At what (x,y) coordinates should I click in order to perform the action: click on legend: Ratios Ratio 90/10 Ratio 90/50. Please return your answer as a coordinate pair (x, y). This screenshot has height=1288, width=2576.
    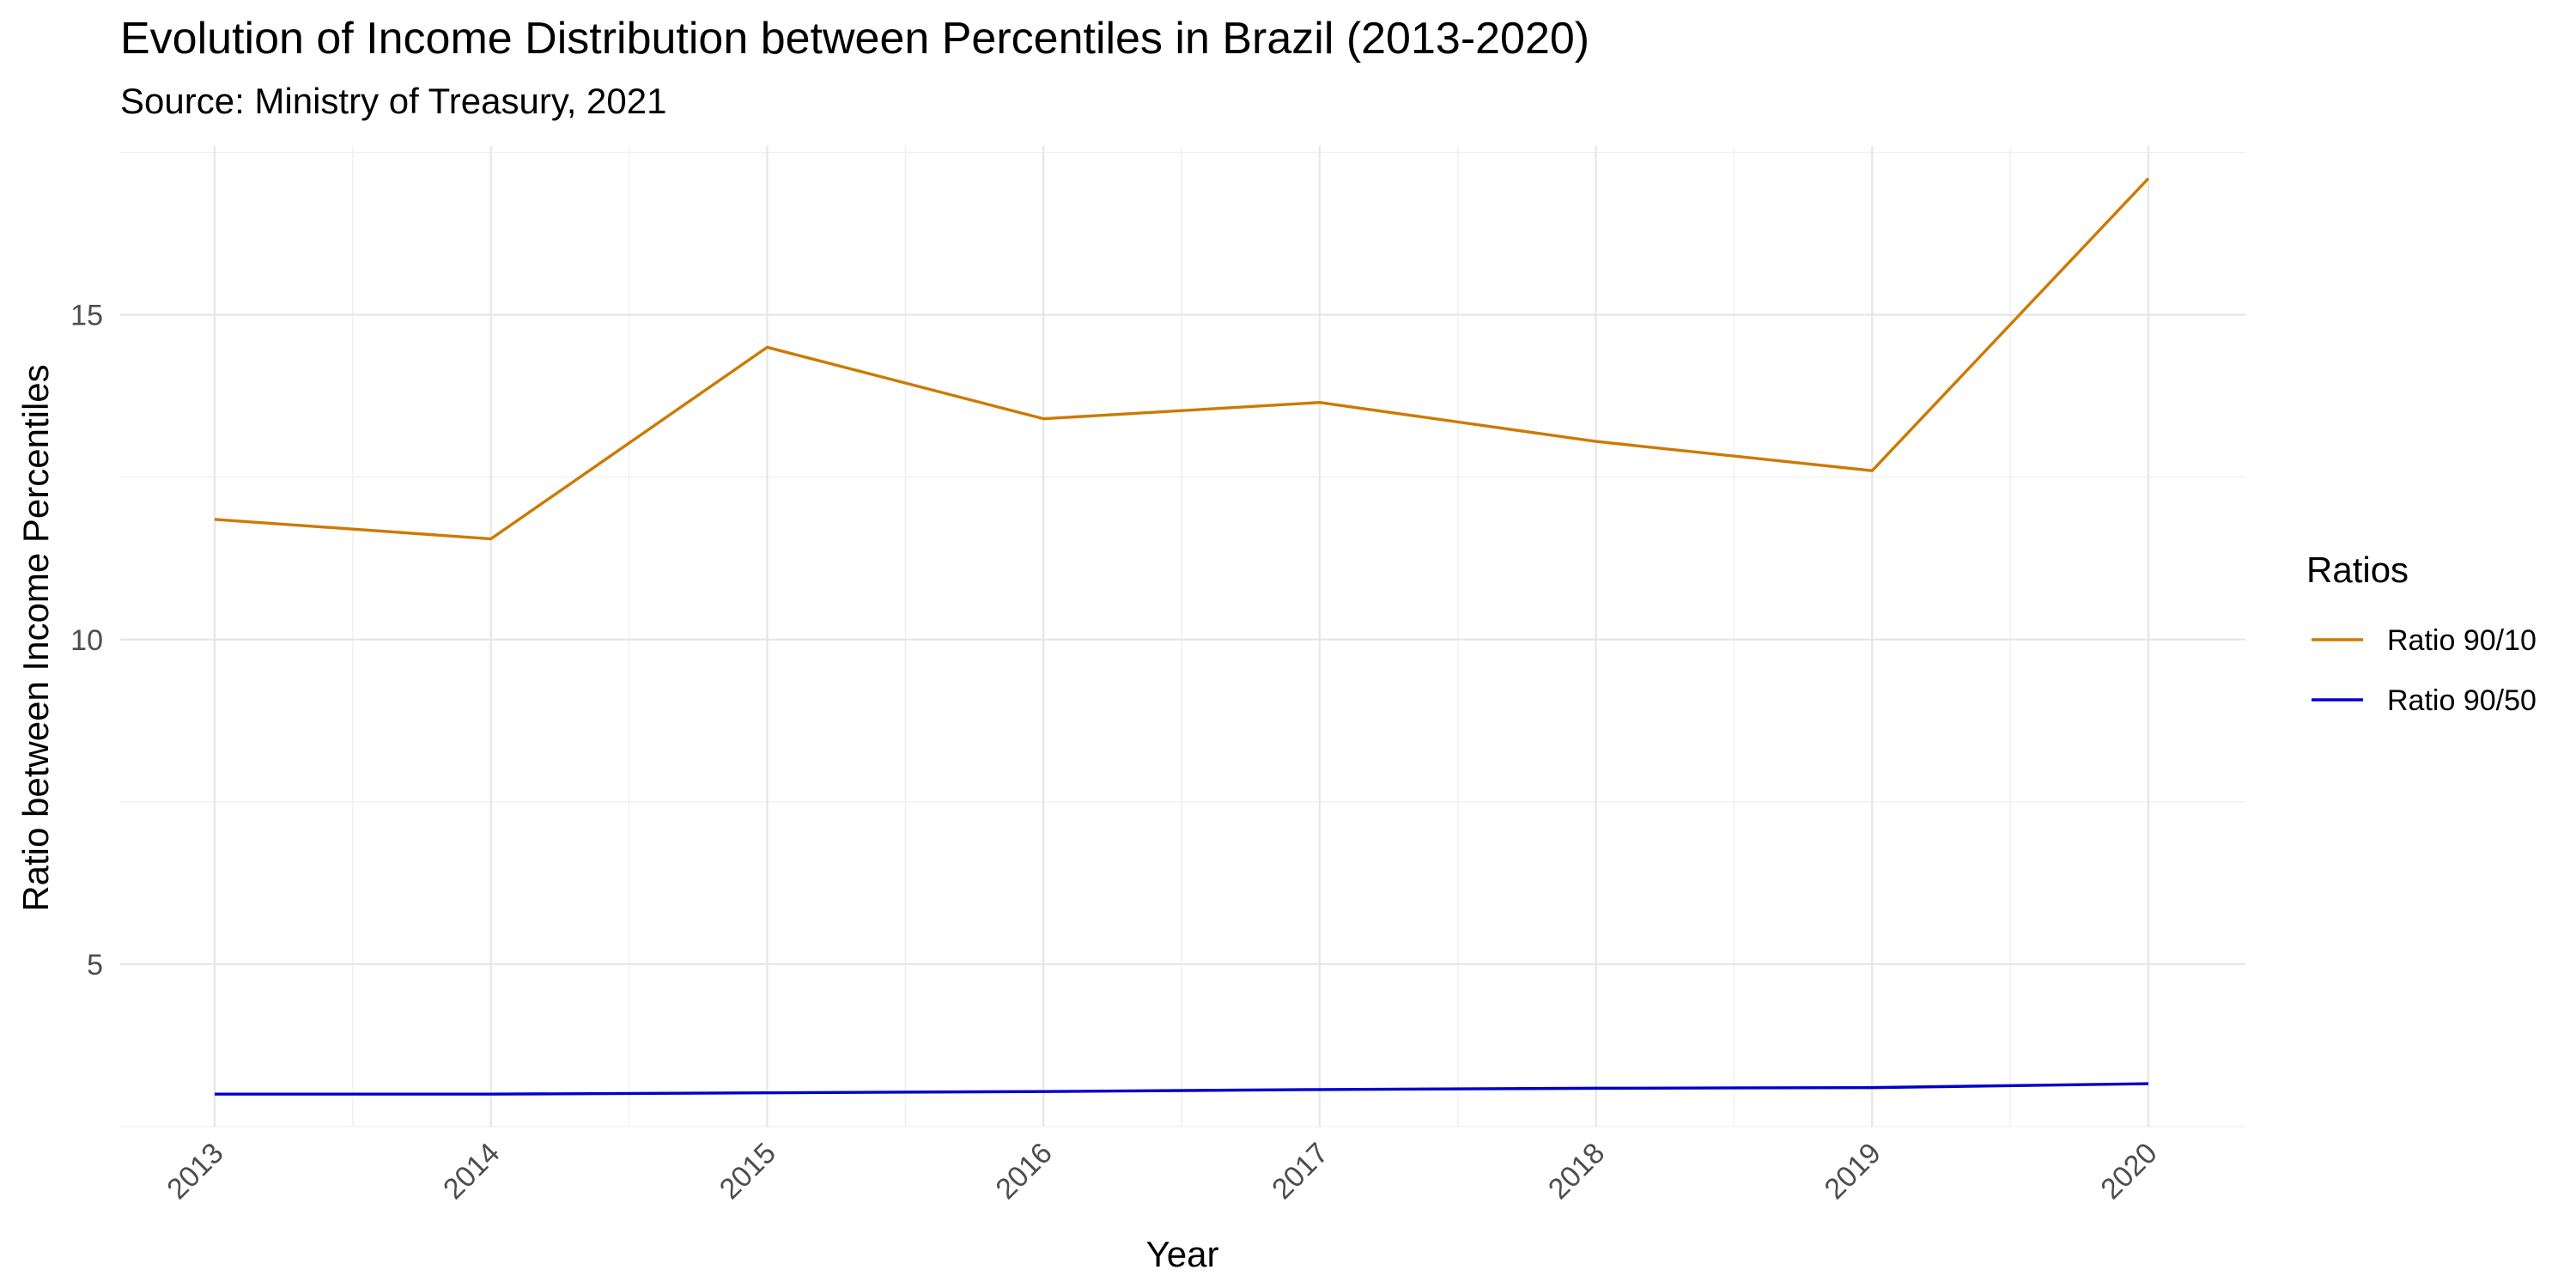
    Looking at the image, I should click on (2421, 633).